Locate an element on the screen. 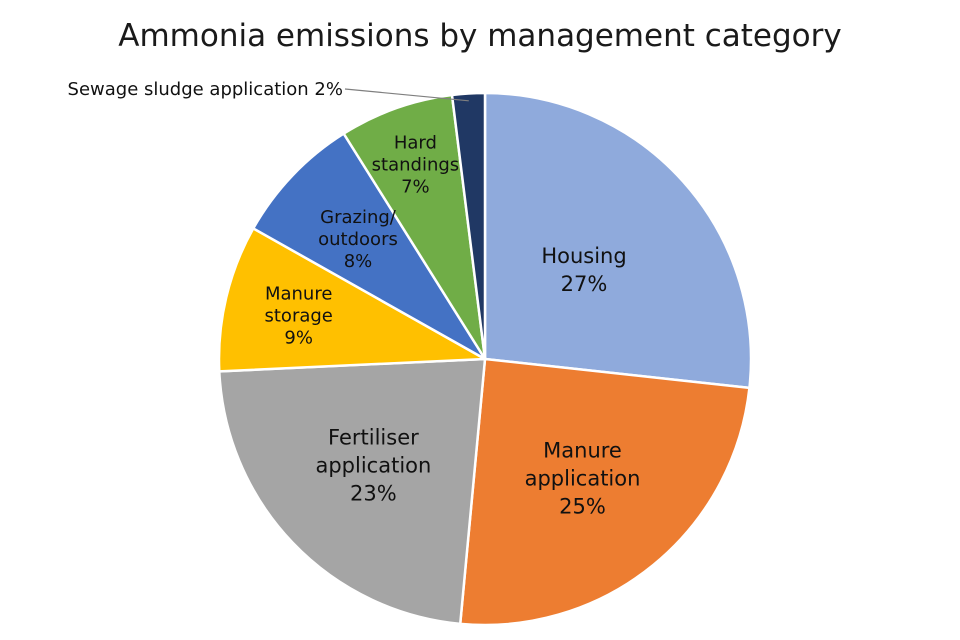  pie-slice-manure-storage is located at coordinates (353, 299).